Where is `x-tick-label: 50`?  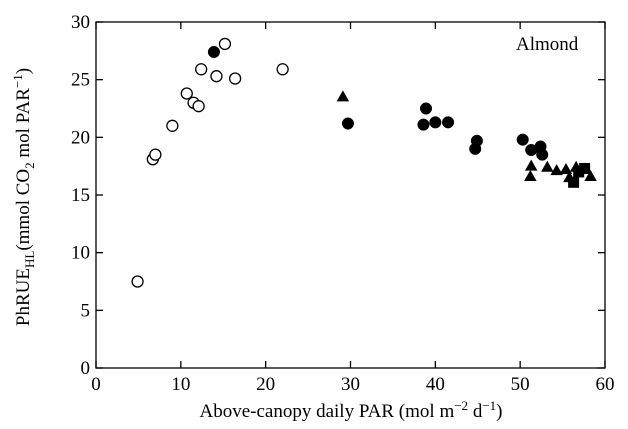
x-tick-label: 50 is located at coordinates (520, 384).